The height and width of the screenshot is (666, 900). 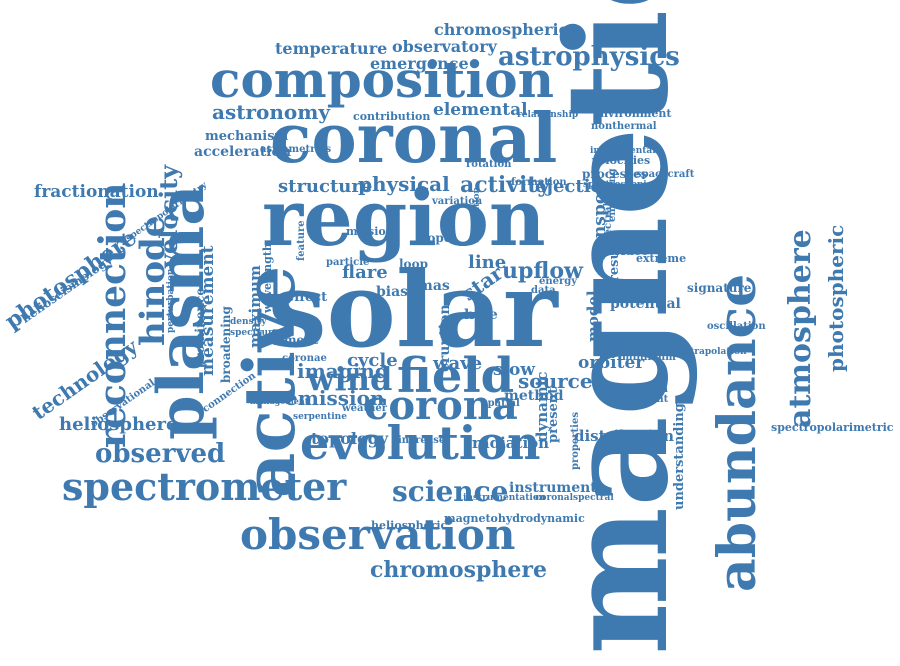 What do you see at coordinates (254, 333) in the screenshot?
I see `word-spectrum: spectrum` at bounding box center [254, 333].